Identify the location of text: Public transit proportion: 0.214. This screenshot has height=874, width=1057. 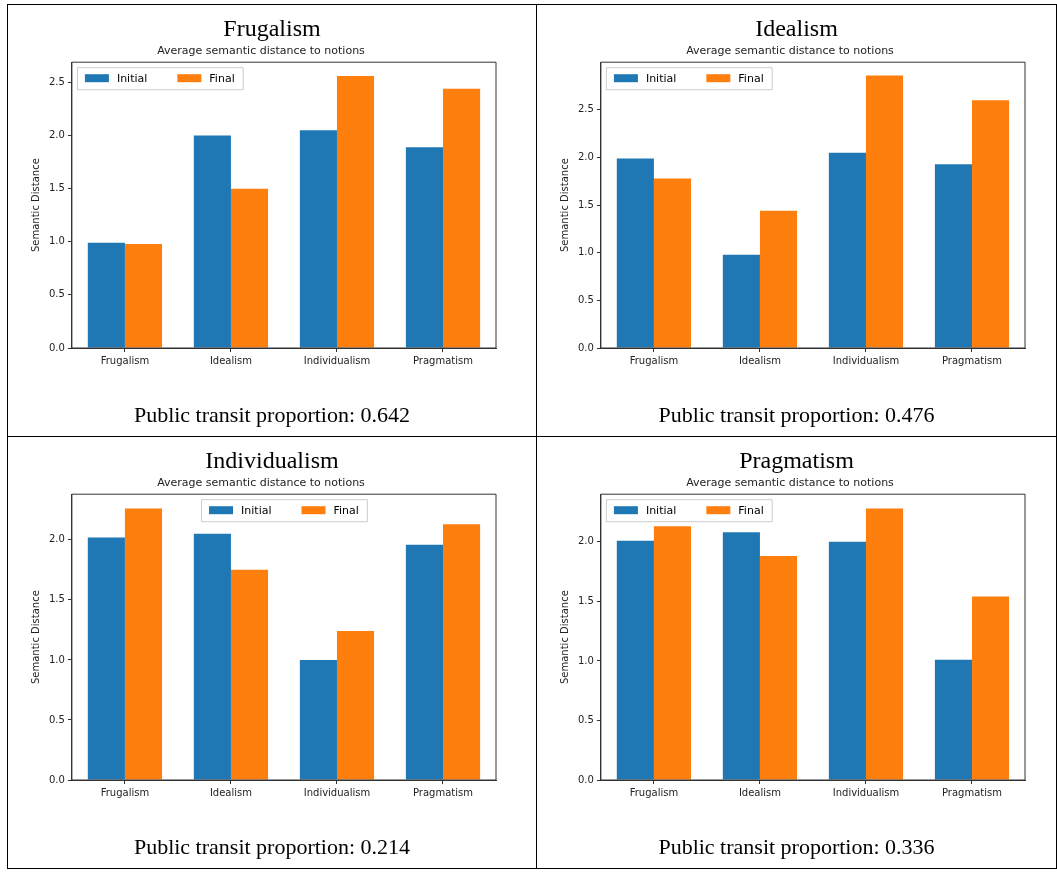
(272, 847).